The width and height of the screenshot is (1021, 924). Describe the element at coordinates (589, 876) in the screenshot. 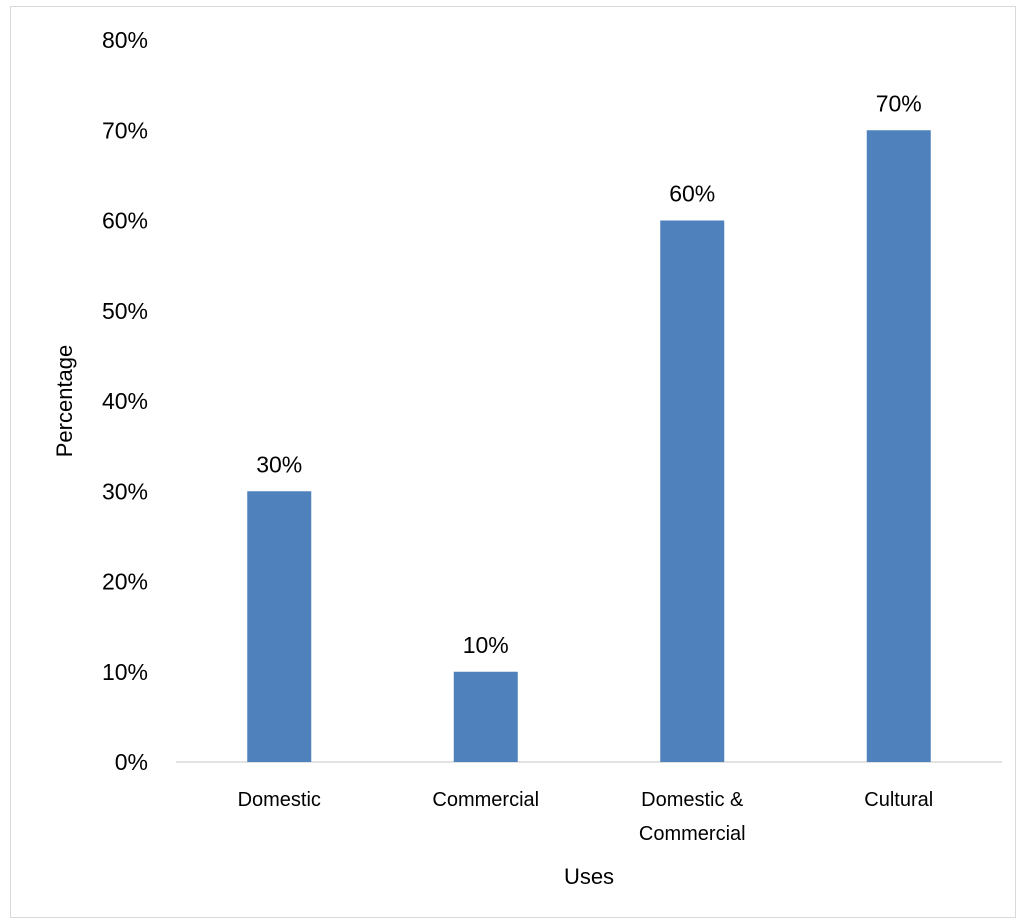

I see `x-axis-title: Uses` at that location.